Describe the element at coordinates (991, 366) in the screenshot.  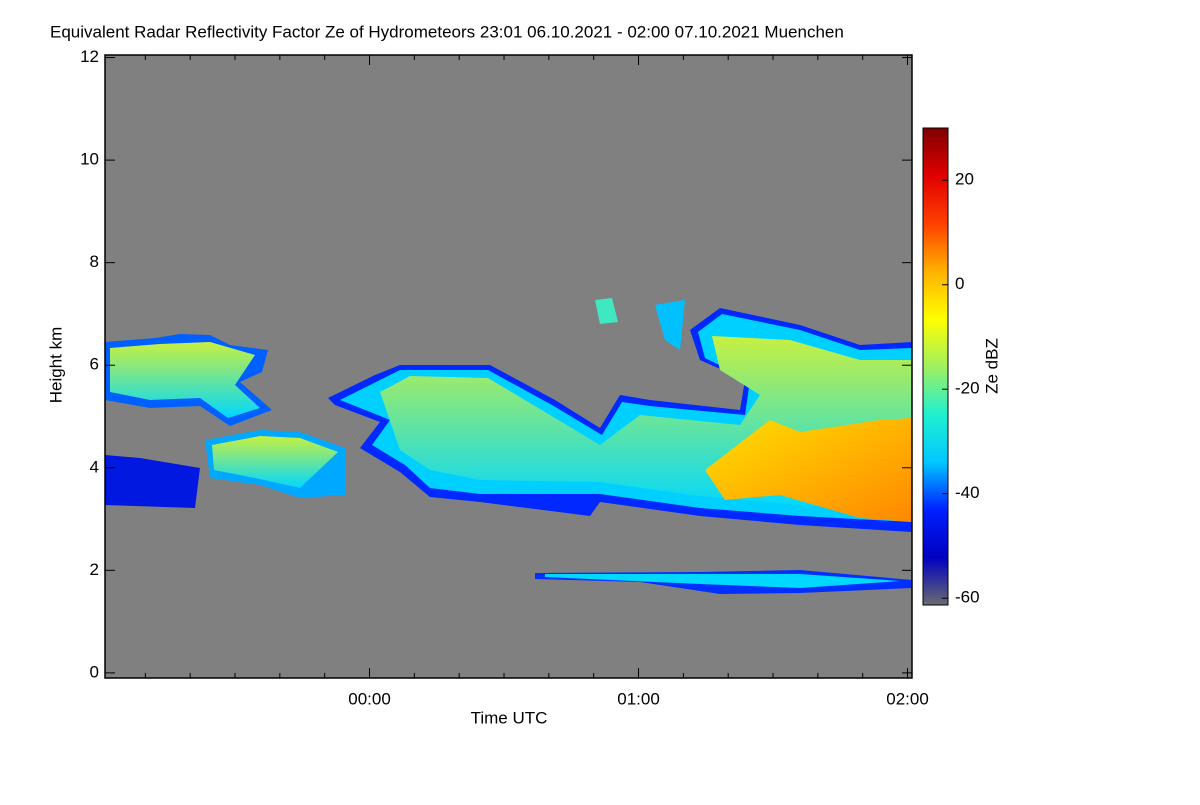
I see `colorbar-label: Ze dBZ` at that location.